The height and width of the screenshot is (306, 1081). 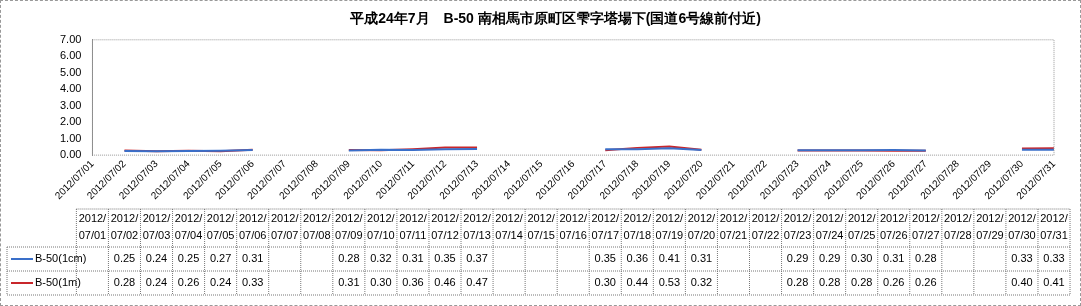 What do you see at coordinates (669, 282) in the screenshot?
I see `data-label: 0.53` at bounding box center [669, 282].